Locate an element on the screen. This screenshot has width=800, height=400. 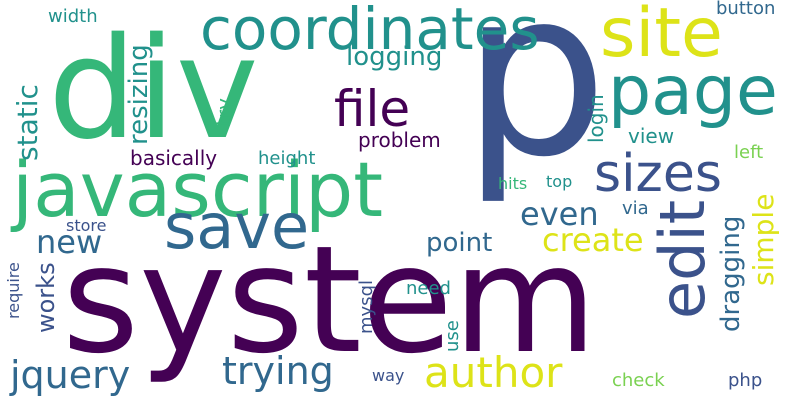
word-javascript: javascript is located at coordinates (198, 189).